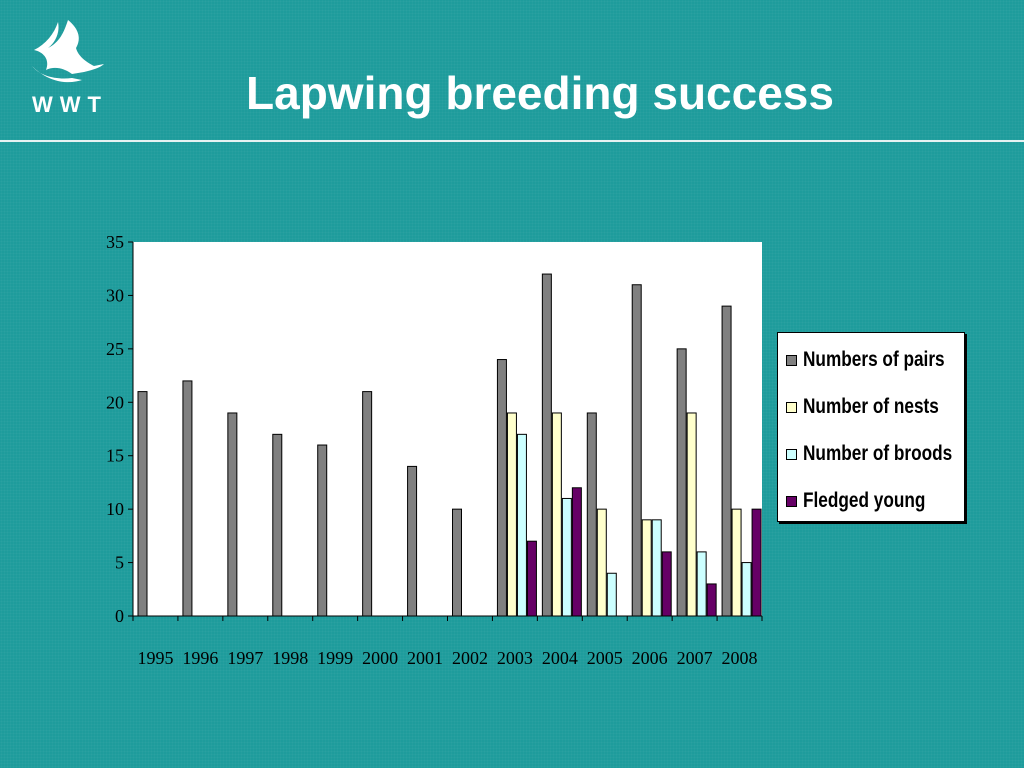 This screenshot has width=1024, height=768. Describe the element at coordinates (864, 500) in the screenshot. I see `legend-label-fledged: Fledged young` at that location.